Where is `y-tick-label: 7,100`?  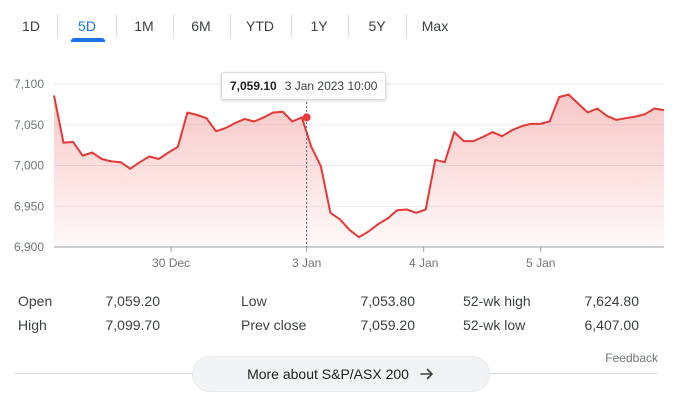
y-tick-label: 7,100 is located at coordinates (29, 84).